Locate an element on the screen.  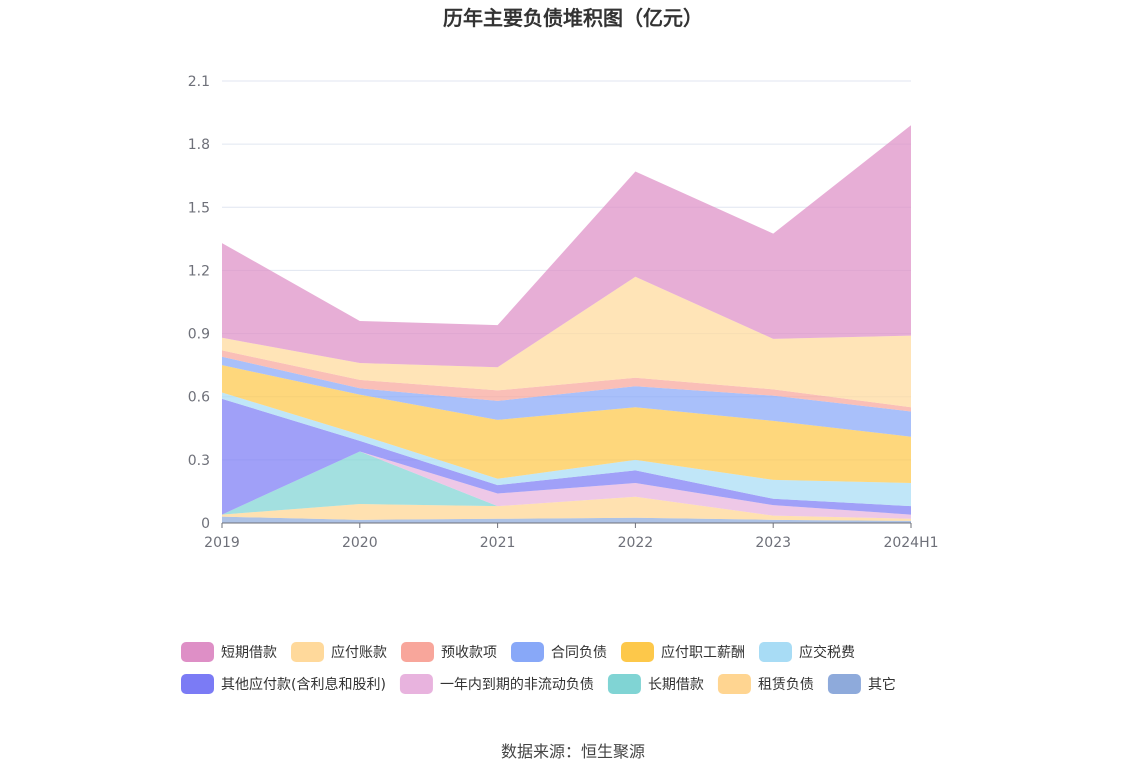
legend-label: 一年内到期的非流动负债 is located at coordinates (517, 685).